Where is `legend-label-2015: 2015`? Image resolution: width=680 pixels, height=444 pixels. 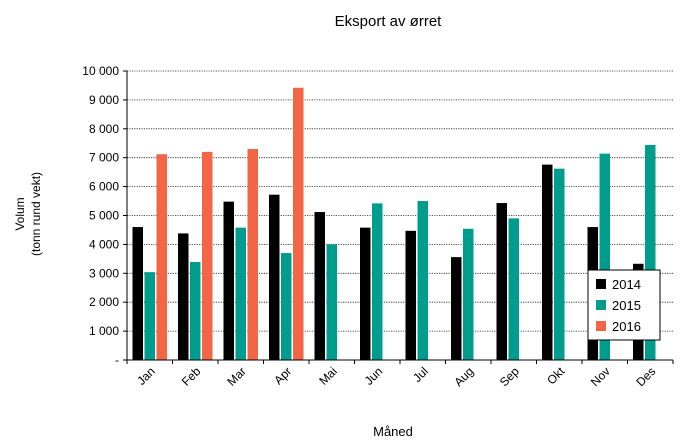 legend-label-2015: 2015 is located at coordinates (626, 305).